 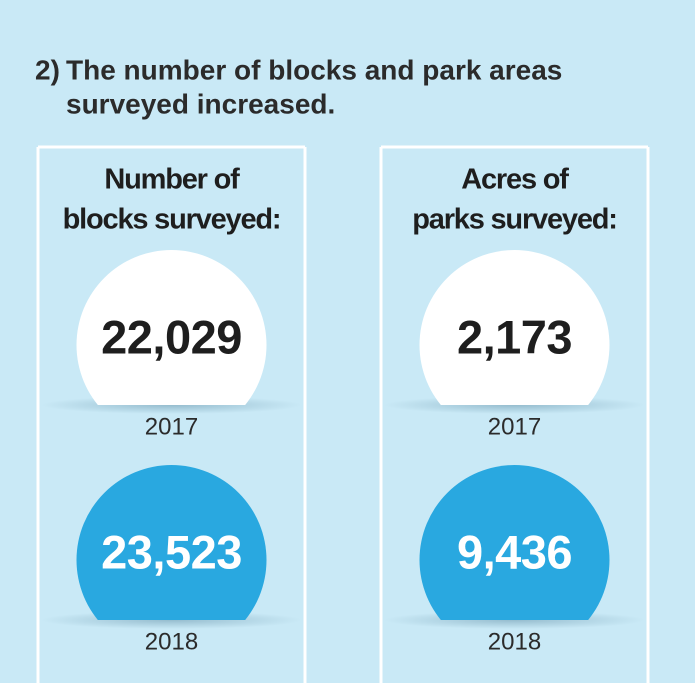 What do you see at coordinates (514, 220) in the screenshot?
I see `panel-title: parks surveyed:` at bounding box center [514, 220].